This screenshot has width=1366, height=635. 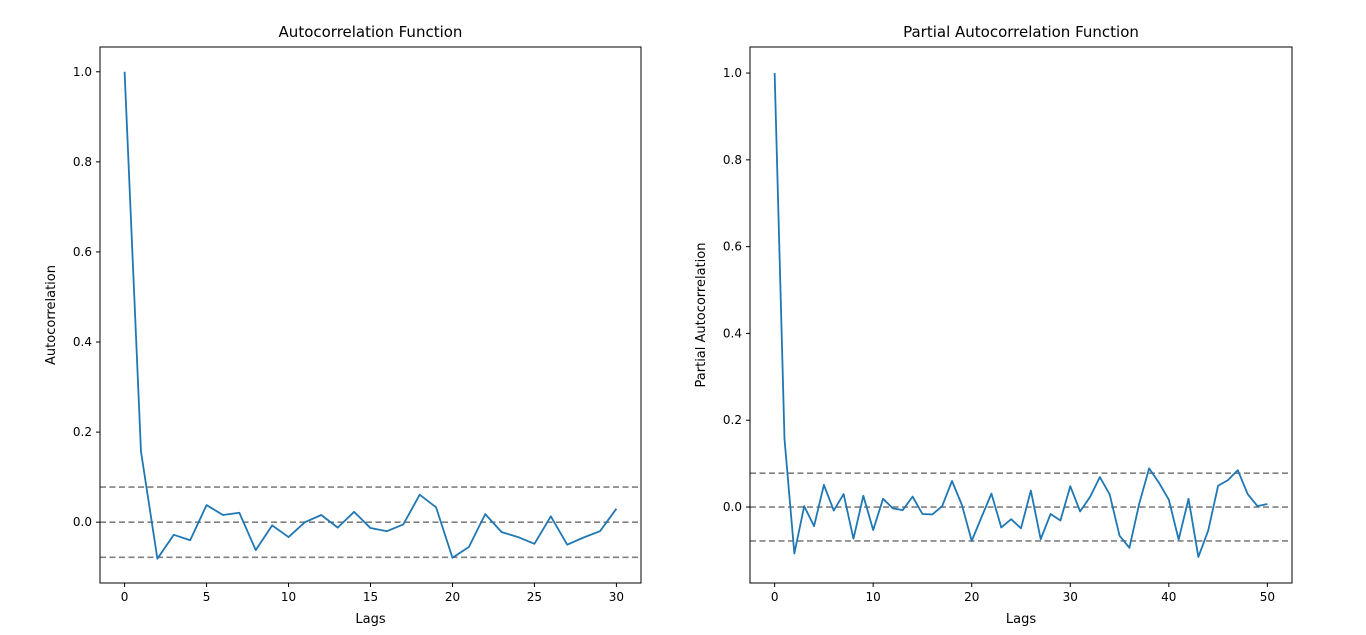 I want to click on pacf-y-tick-label: 0.8, so click(x=732, y=160).